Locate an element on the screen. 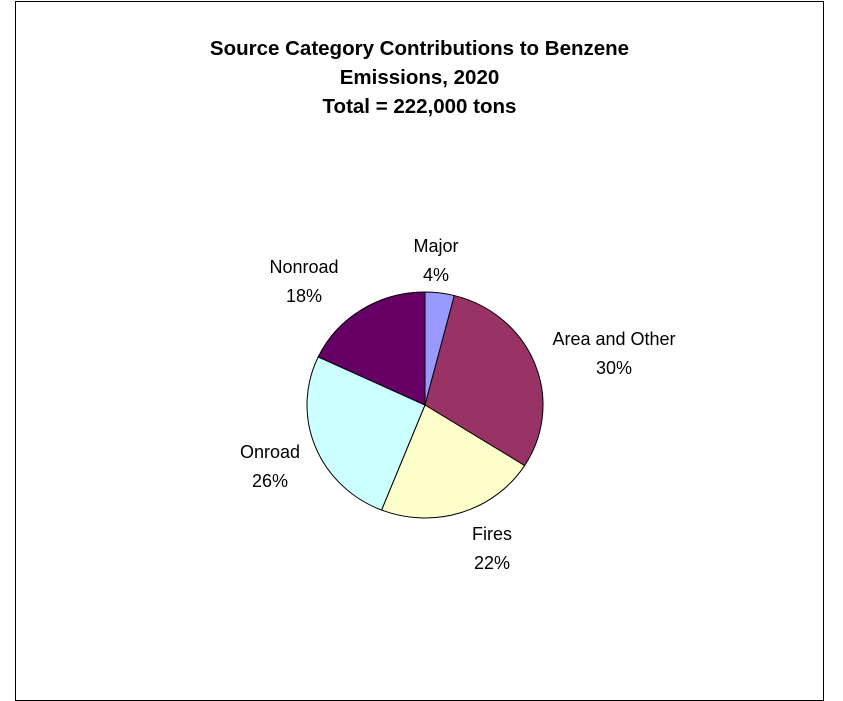 The height and width of the screenshot is (701, 843). slice-label-onroad: Onroad is located at coordinates (270, 452).